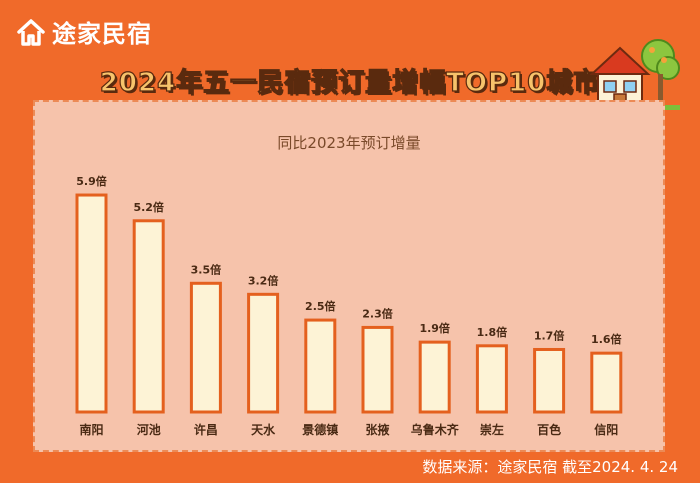 This screenshot has width=700, height=483. I want to click on brand-logo: 途家民宿, so click(84, 31).